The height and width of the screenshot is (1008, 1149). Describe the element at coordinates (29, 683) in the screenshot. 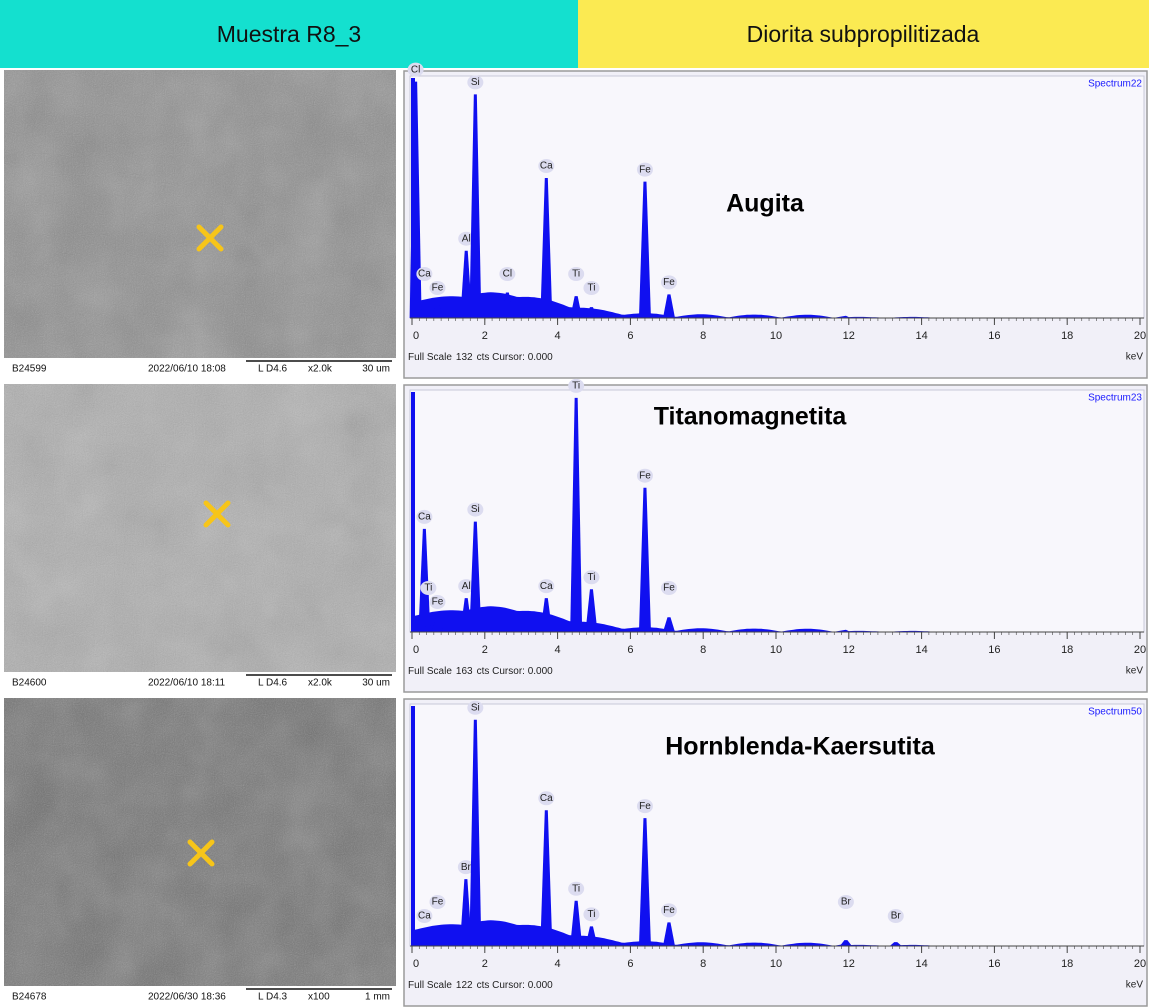

I see `sem-id: B24600` at that location.